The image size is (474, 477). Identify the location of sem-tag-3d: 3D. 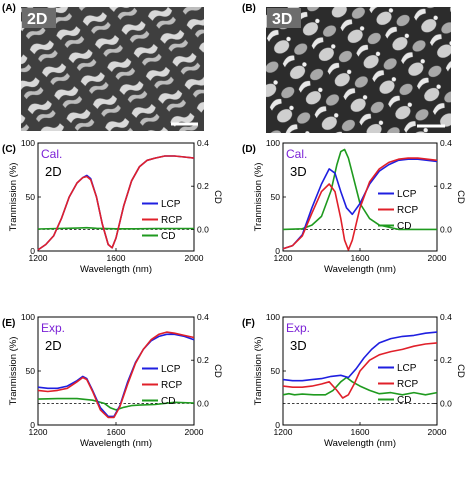
(282, 19).